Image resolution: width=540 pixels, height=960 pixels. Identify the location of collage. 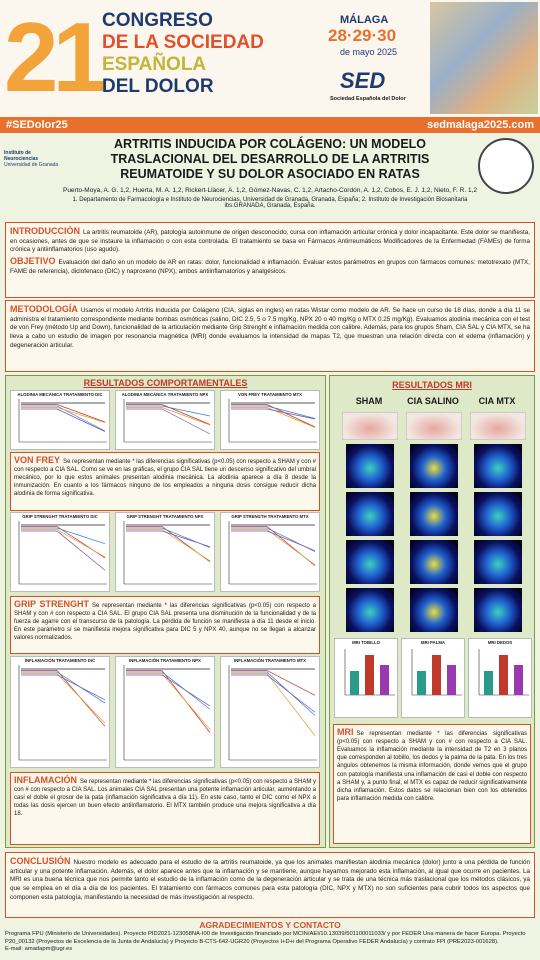
(484, 58).